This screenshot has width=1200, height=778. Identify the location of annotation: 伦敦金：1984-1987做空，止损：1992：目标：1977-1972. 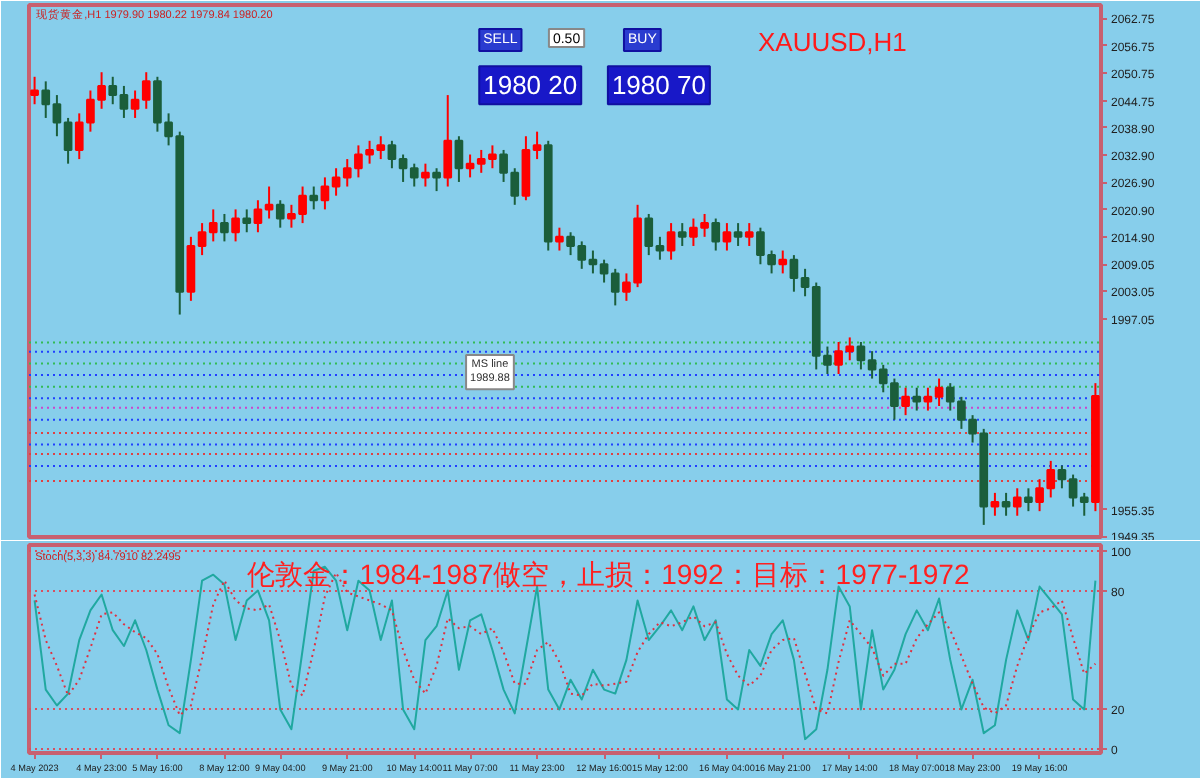
(608, 574).